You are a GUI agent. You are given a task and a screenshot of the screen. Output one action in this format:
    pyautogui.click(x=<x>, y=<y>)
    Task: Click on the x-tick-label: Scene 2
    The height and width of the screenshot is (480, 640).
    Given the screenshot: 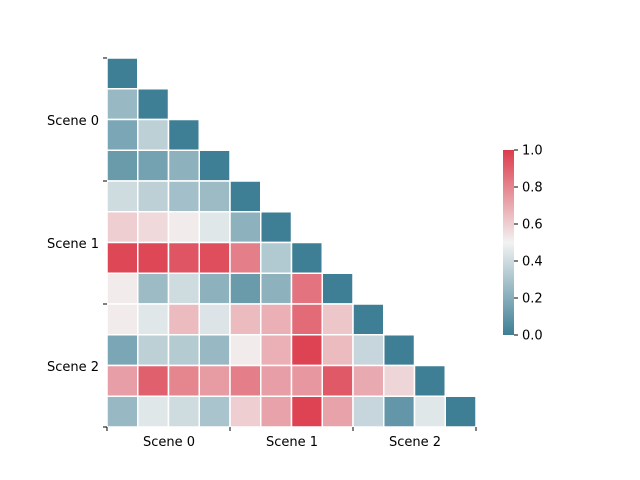 What is the action you would take?
    pyautogui.click(x=415, y=442)
    